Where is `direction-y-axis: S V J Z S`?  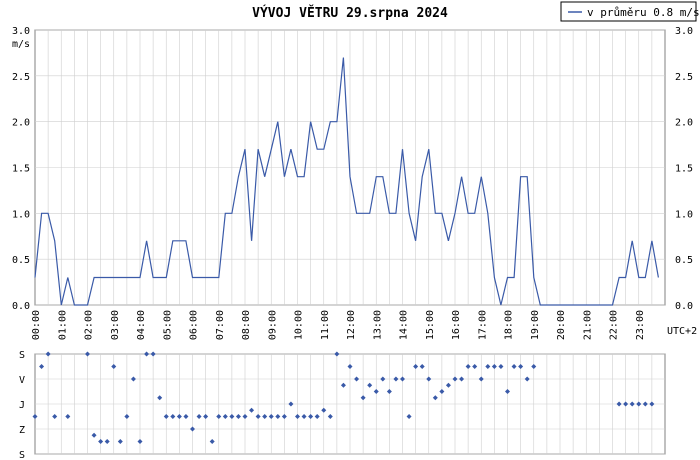 direction-y-axis: S V J Z S is located at coordinates (22, 405).